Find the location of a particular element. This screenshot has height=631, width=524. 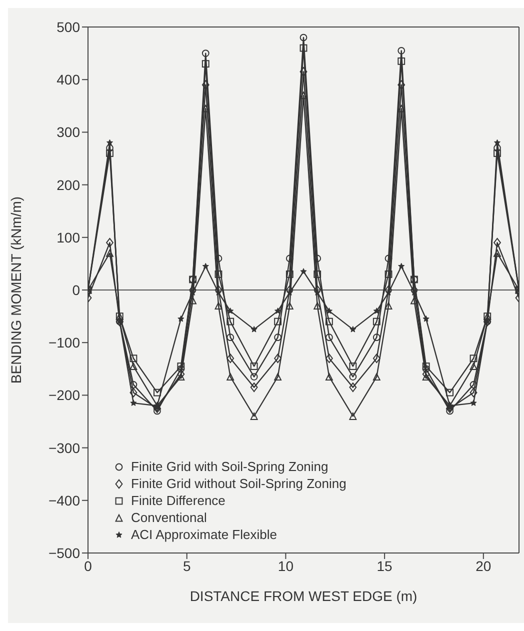

legend-label: Finite Grid with Soil-Spring Zoning is located at coordinates (229, 466).